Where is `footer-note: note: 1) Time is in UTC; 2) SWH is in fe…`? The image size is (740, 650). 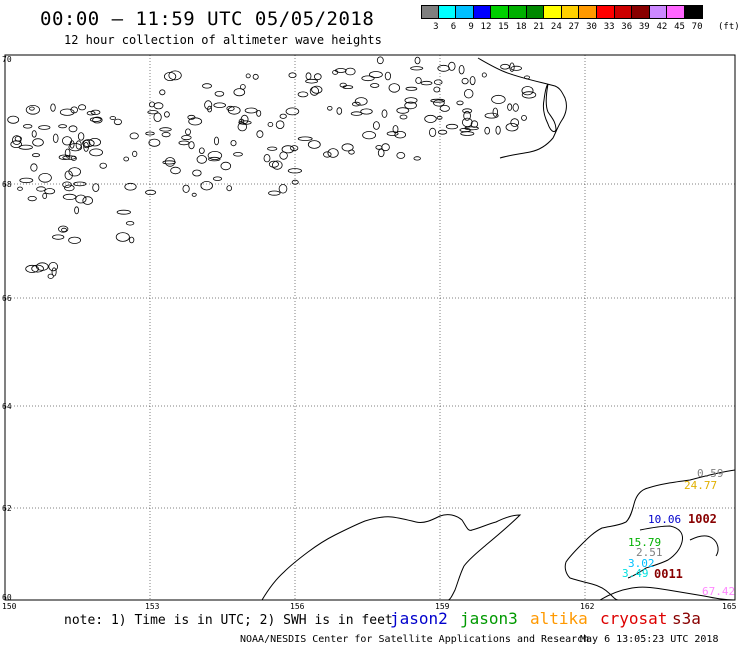 footer-note: note: 1) Time is in UTC; 2) SWH is in fe… is located at coordinates (228, 620).